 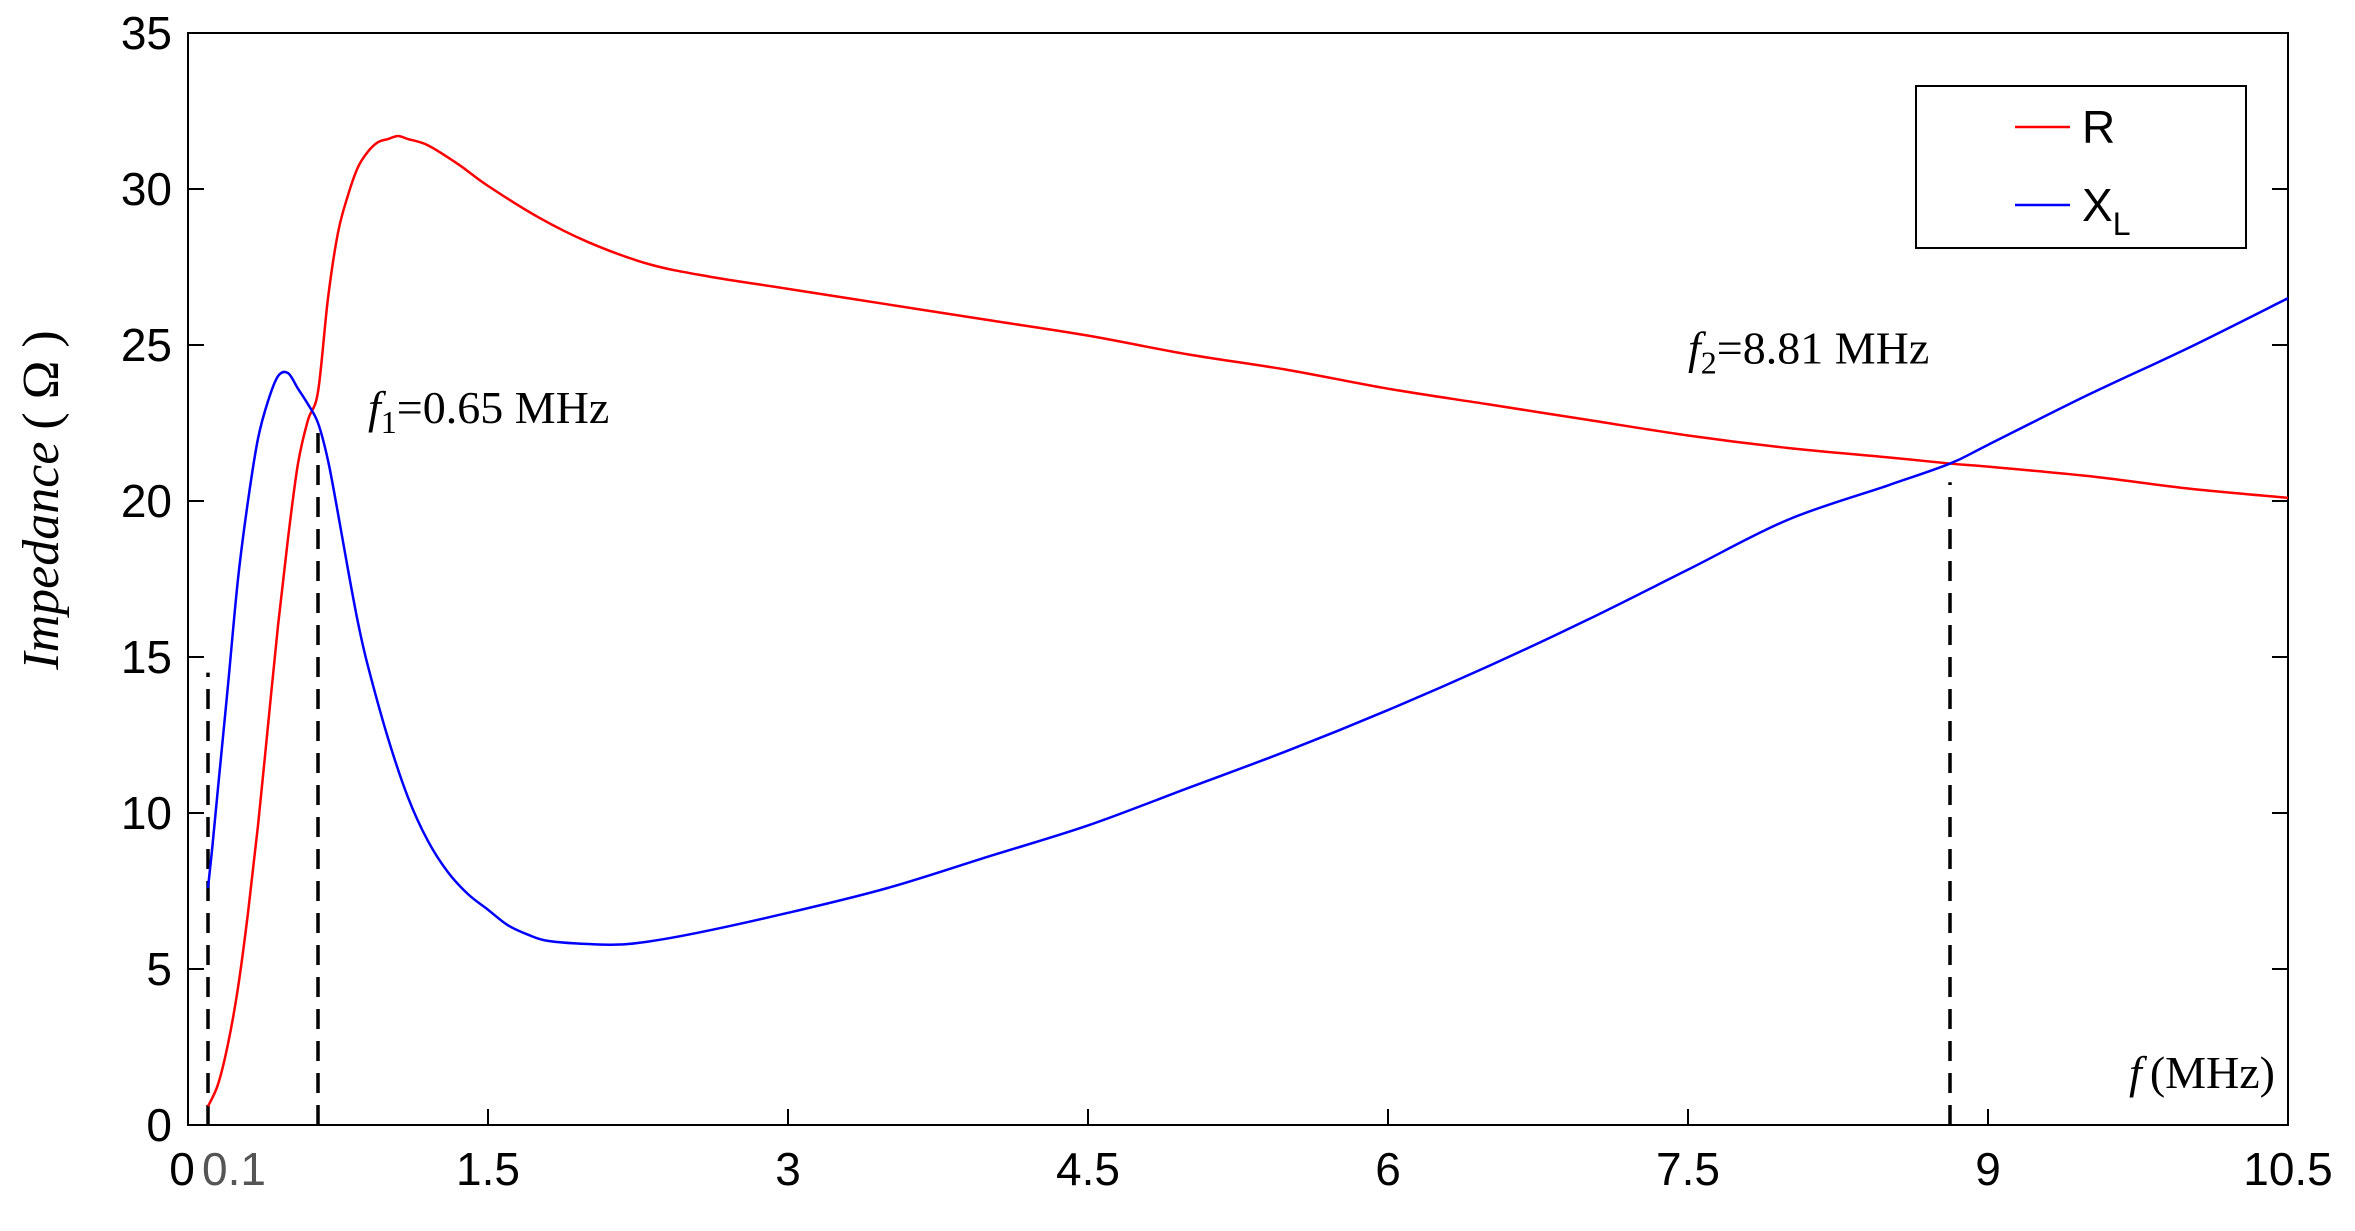 I want to click on x-tick-label-5: 6, so click(x=1388, y=1169).